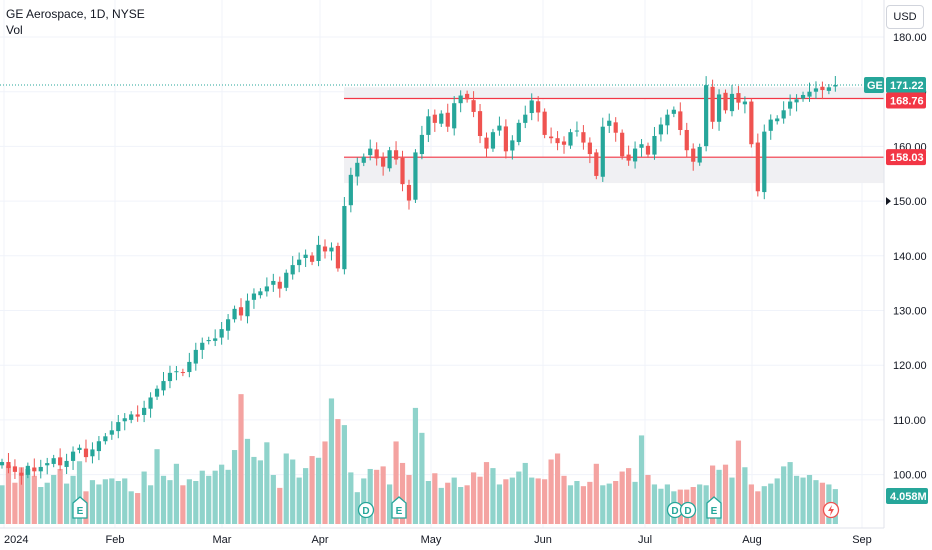  Describe the element at coordinates (14, 30) in the screenshot. I see `volume-label: Vol` at that location.